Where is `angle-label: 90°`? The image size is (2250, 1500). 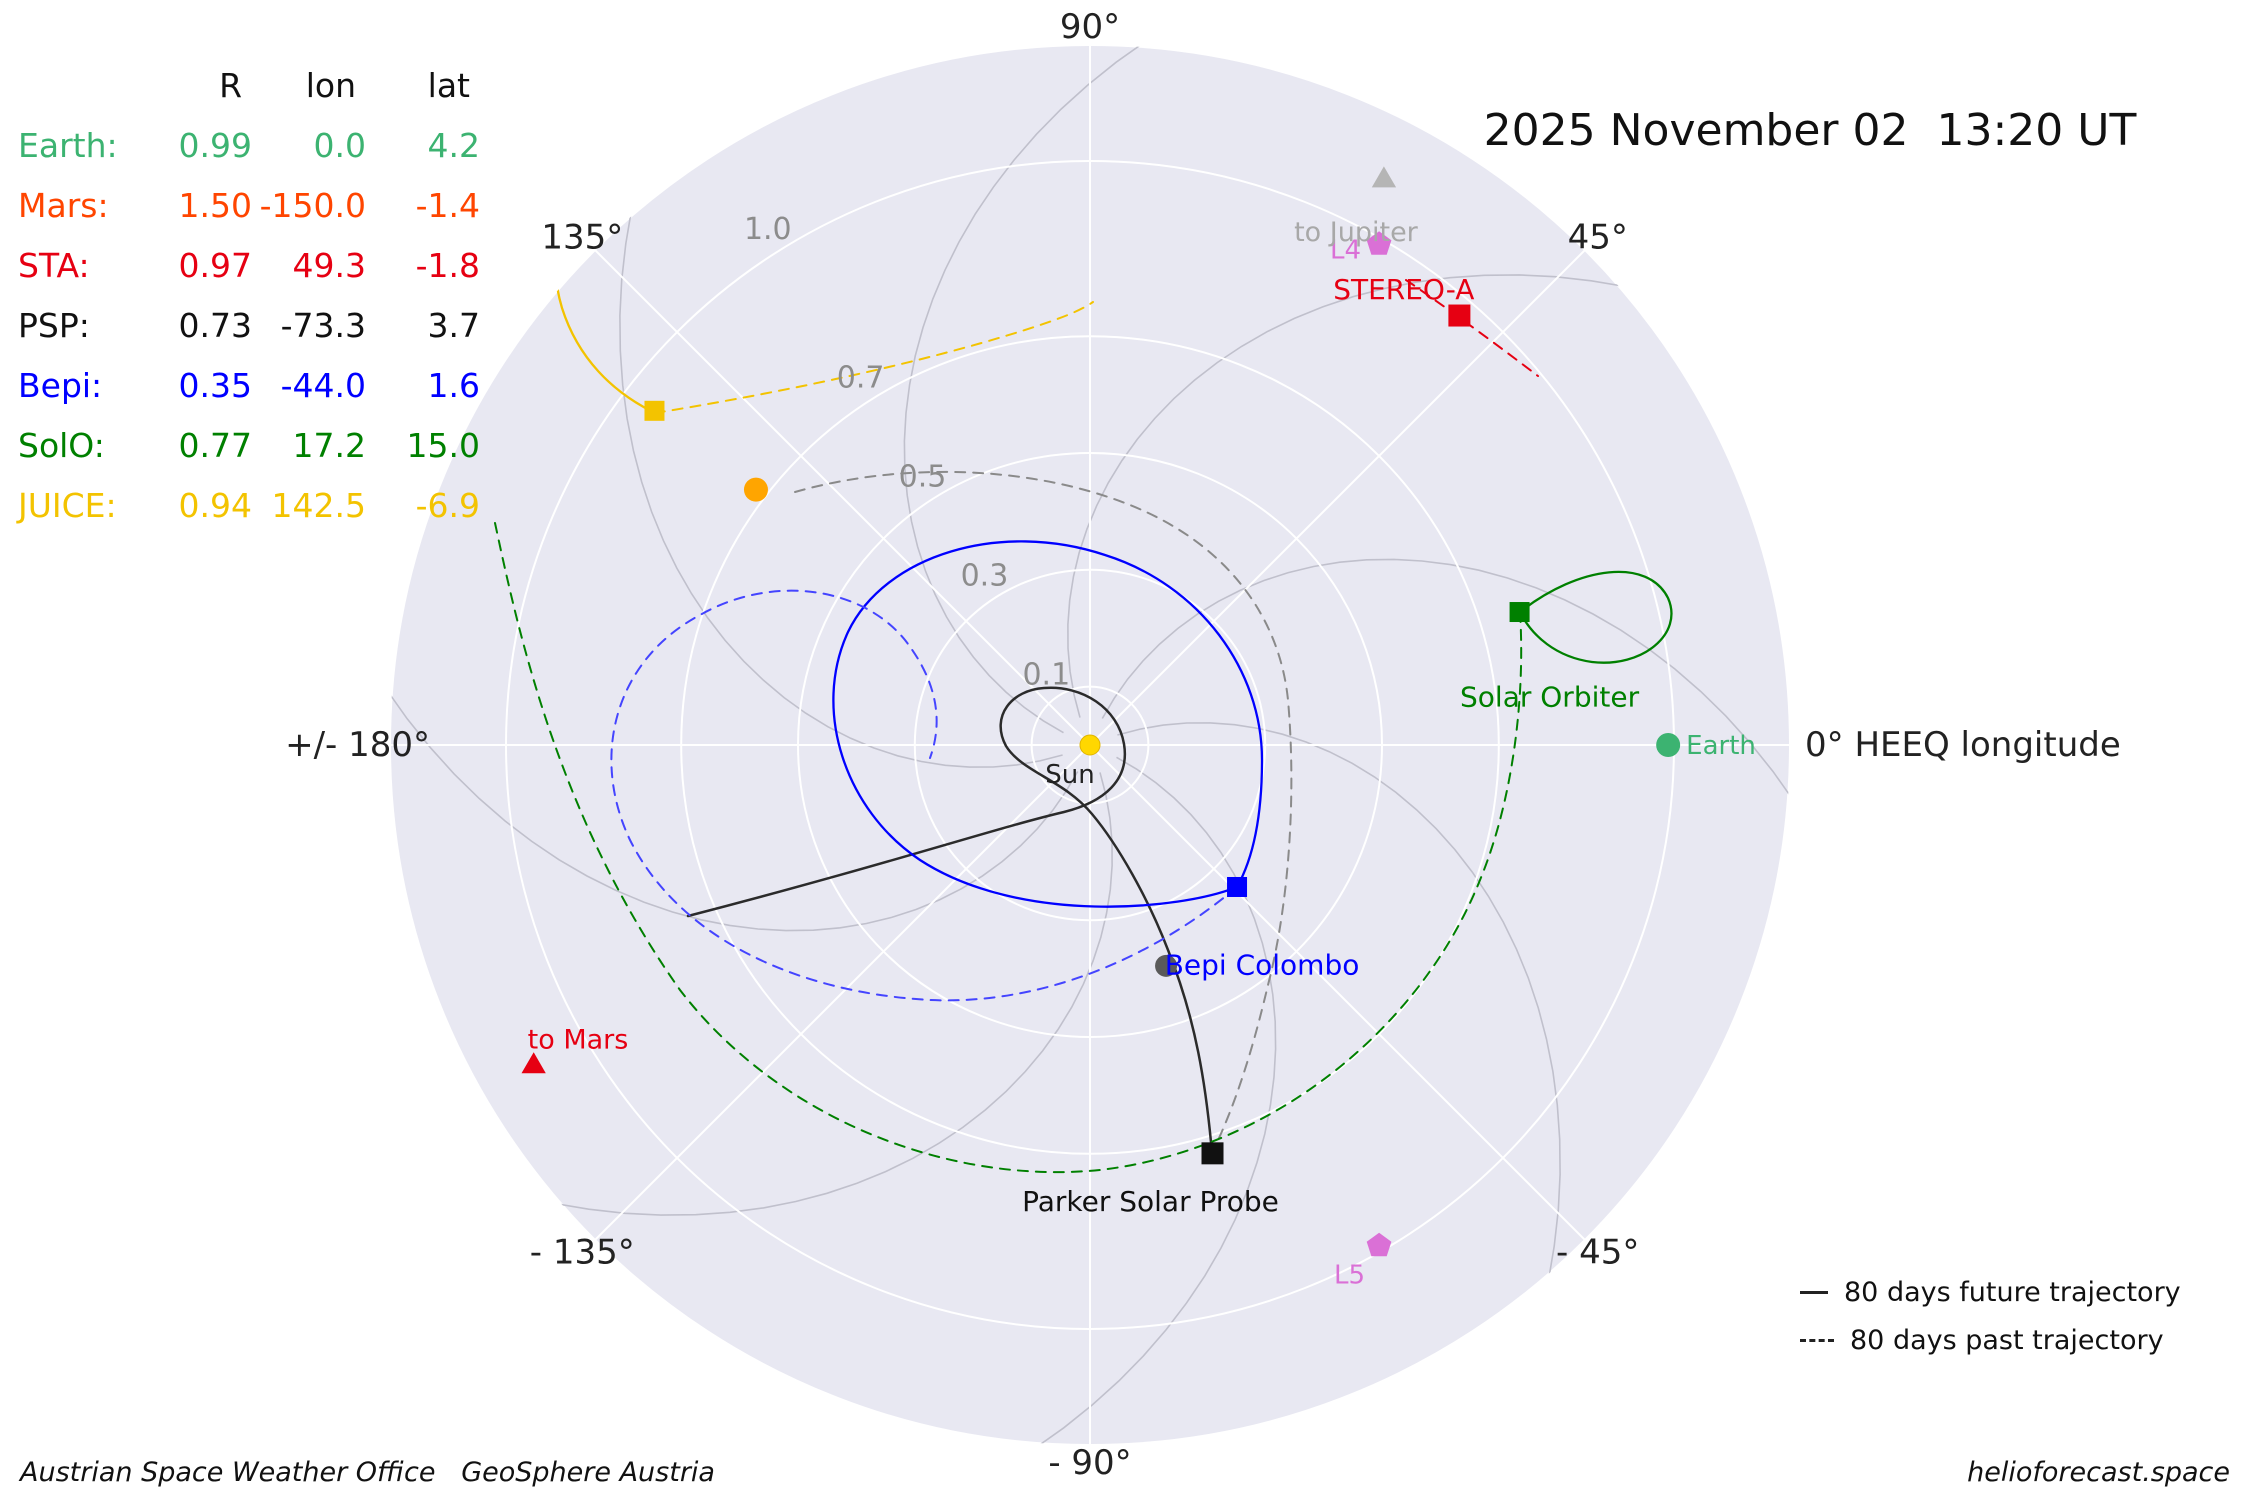
angle-label: 90° is located at coordinates (1090, 27).